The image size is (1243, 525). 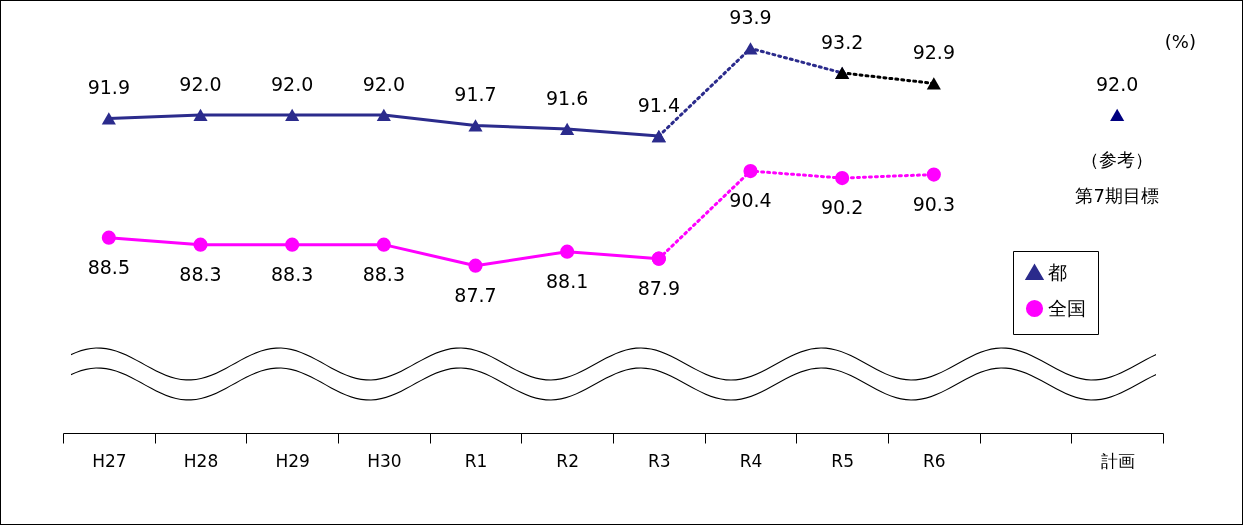 I want to click on data-label: 88.1, so click(x=567, y=280).